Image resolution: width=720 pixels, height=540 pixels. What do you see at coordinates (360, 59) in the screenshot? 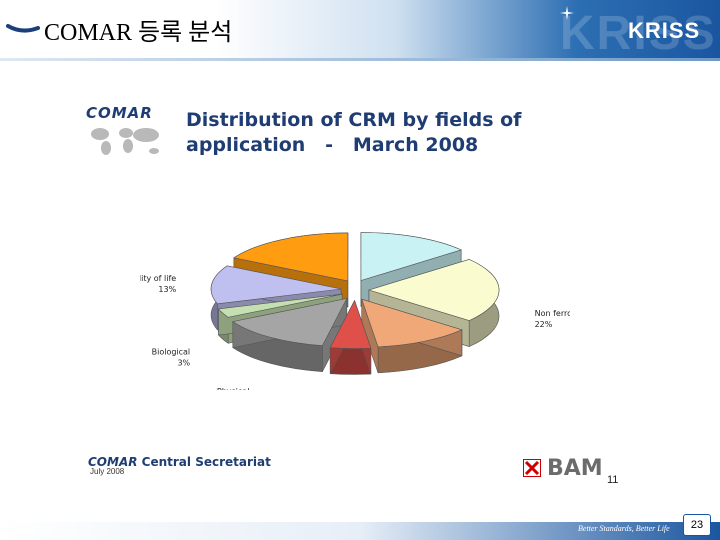
I see `header-divider` at bounding box center [360, 59].